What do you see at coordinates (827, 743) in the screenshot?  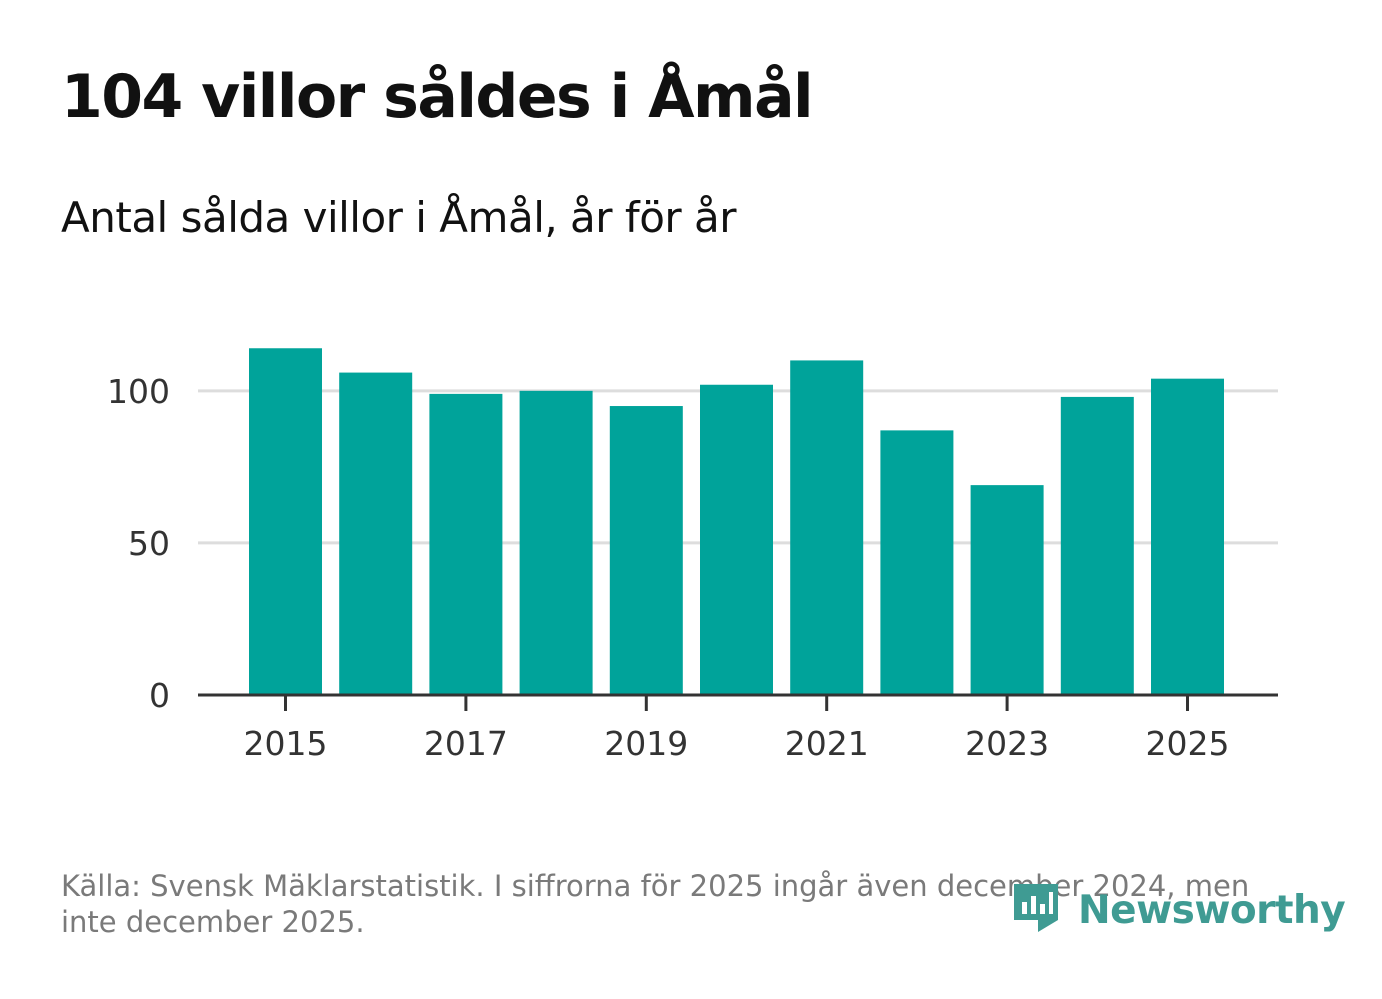 I see `x-tick-label: 2021` at bounding box center [827, 743].